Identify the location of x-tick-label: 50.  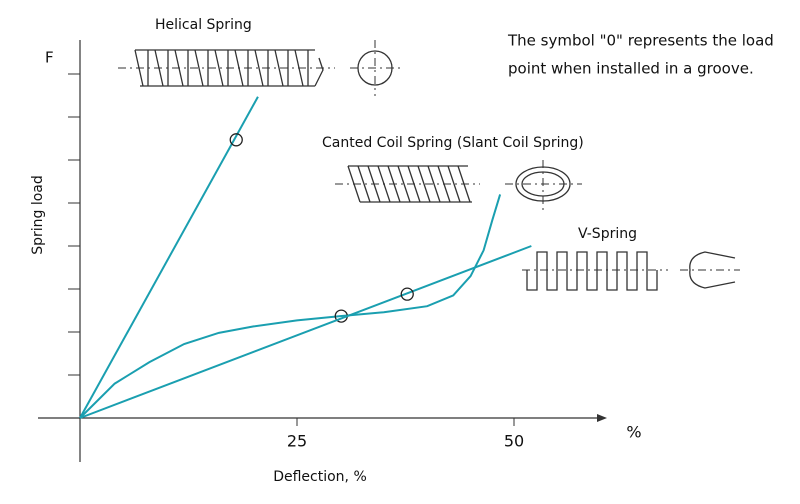
(514, 441).